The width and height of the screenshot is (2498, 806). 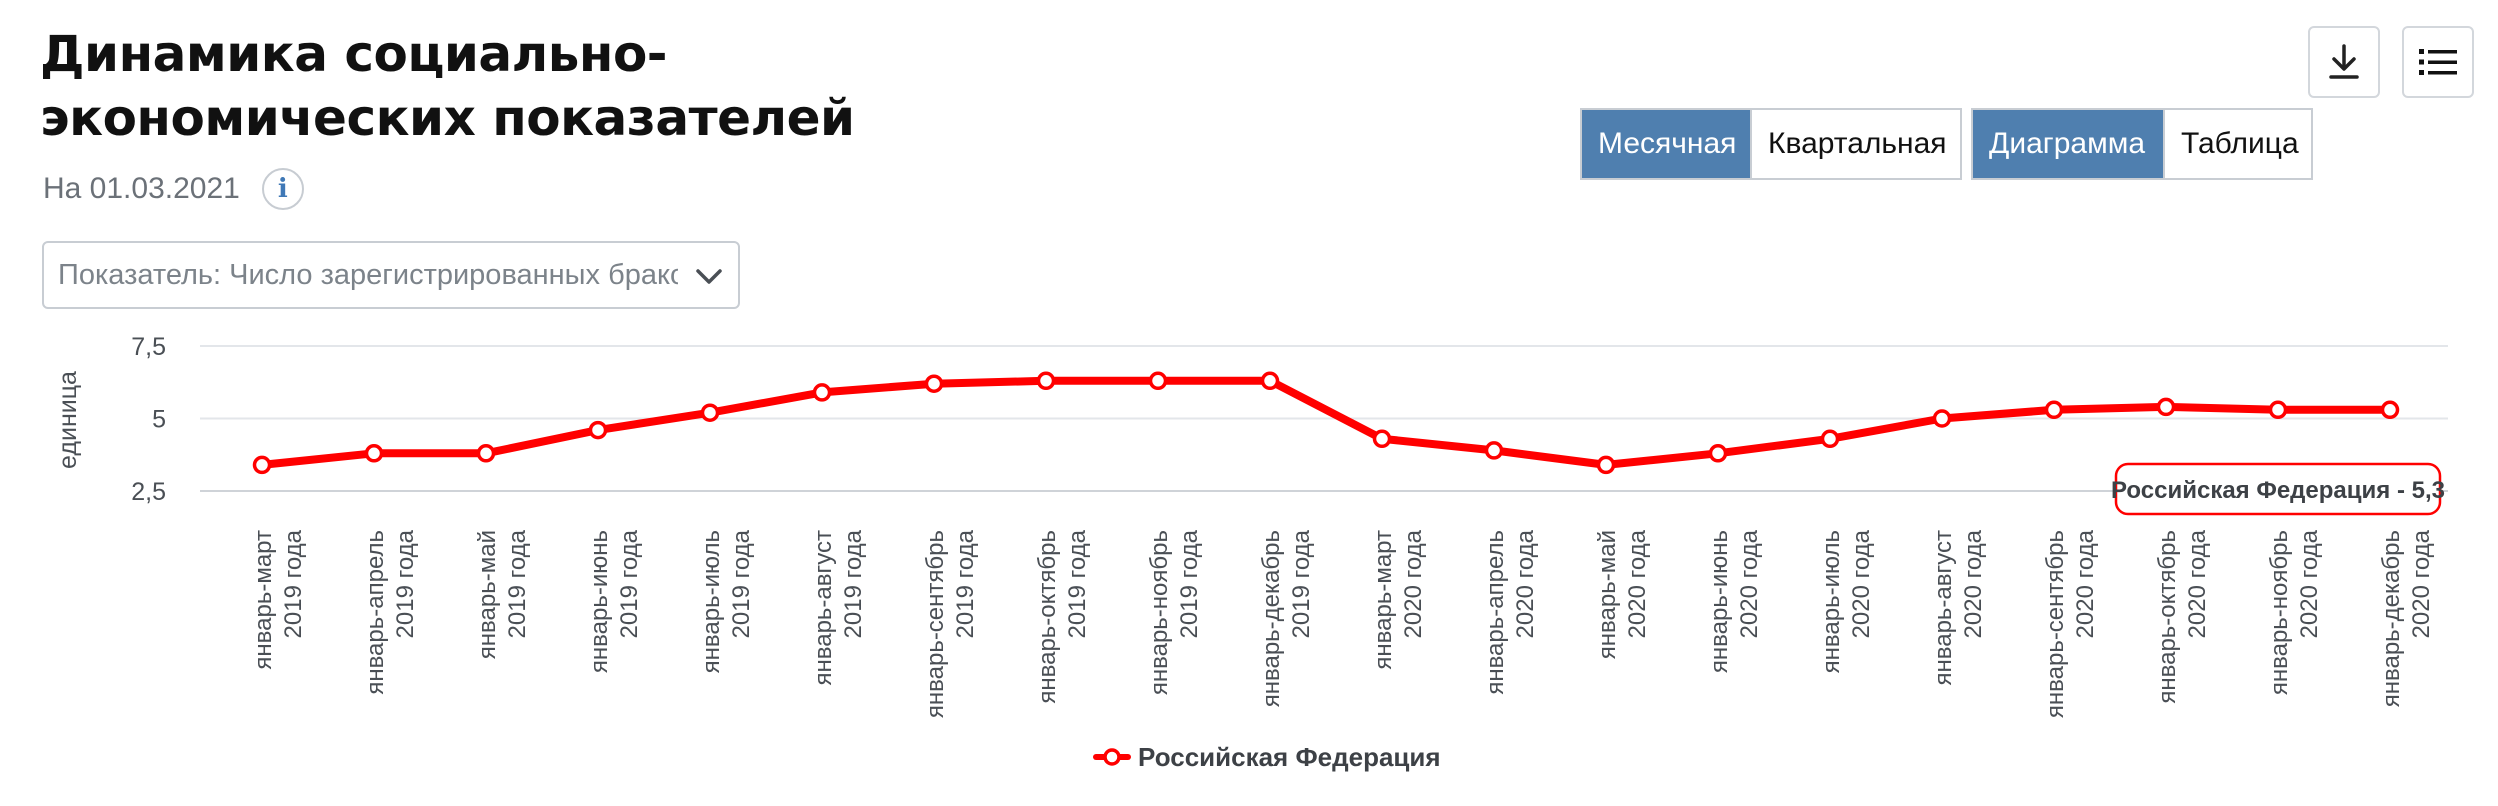 What do you see at coordinates (1398, 599) in the screenshot?
I see `x-tick-label: январь-март 2020 года` at bounding box center [1398, 599].